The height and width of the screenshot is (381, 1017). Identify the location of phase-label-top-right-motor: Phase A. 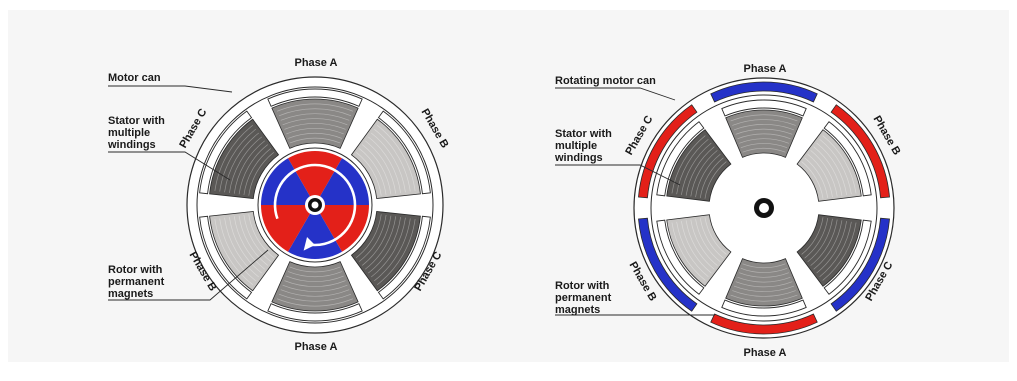
(764, 69).